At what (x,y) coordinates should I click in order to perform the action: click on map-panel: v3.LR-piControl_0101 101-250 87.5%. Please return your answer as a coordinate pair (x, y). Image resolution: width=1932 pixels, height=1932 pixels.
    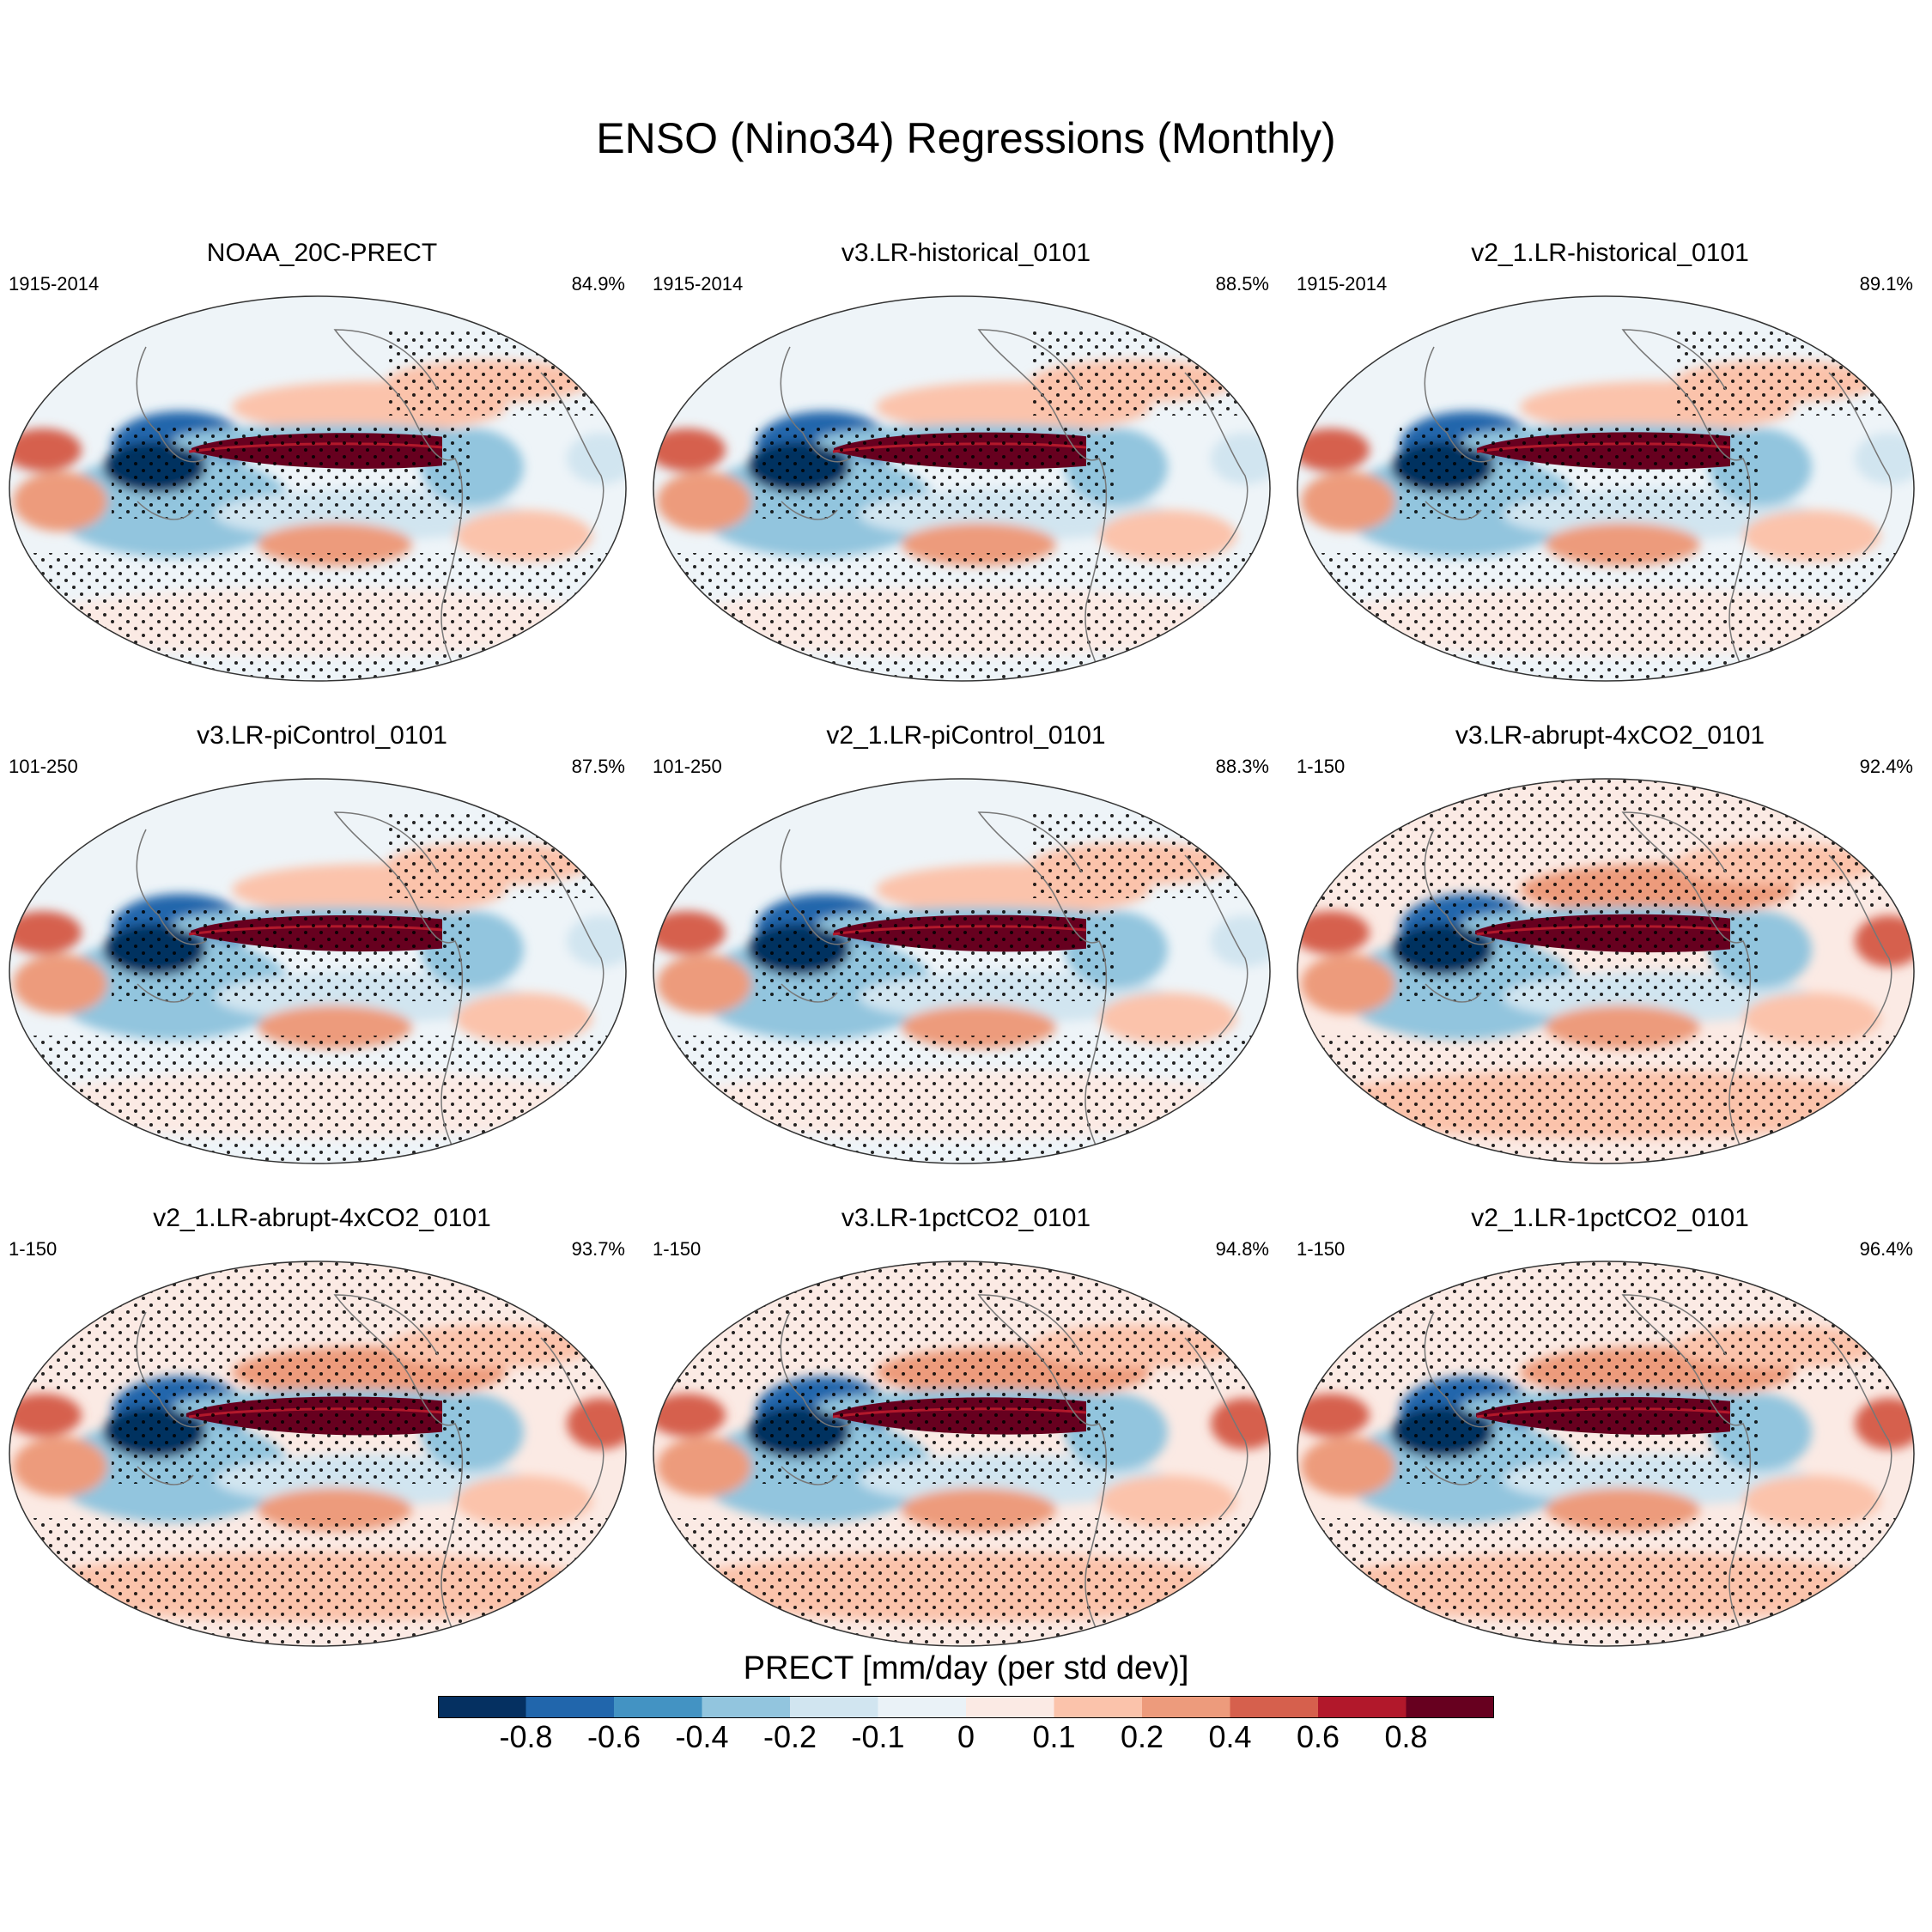
    Looking at the image, I should click on (322, 962).